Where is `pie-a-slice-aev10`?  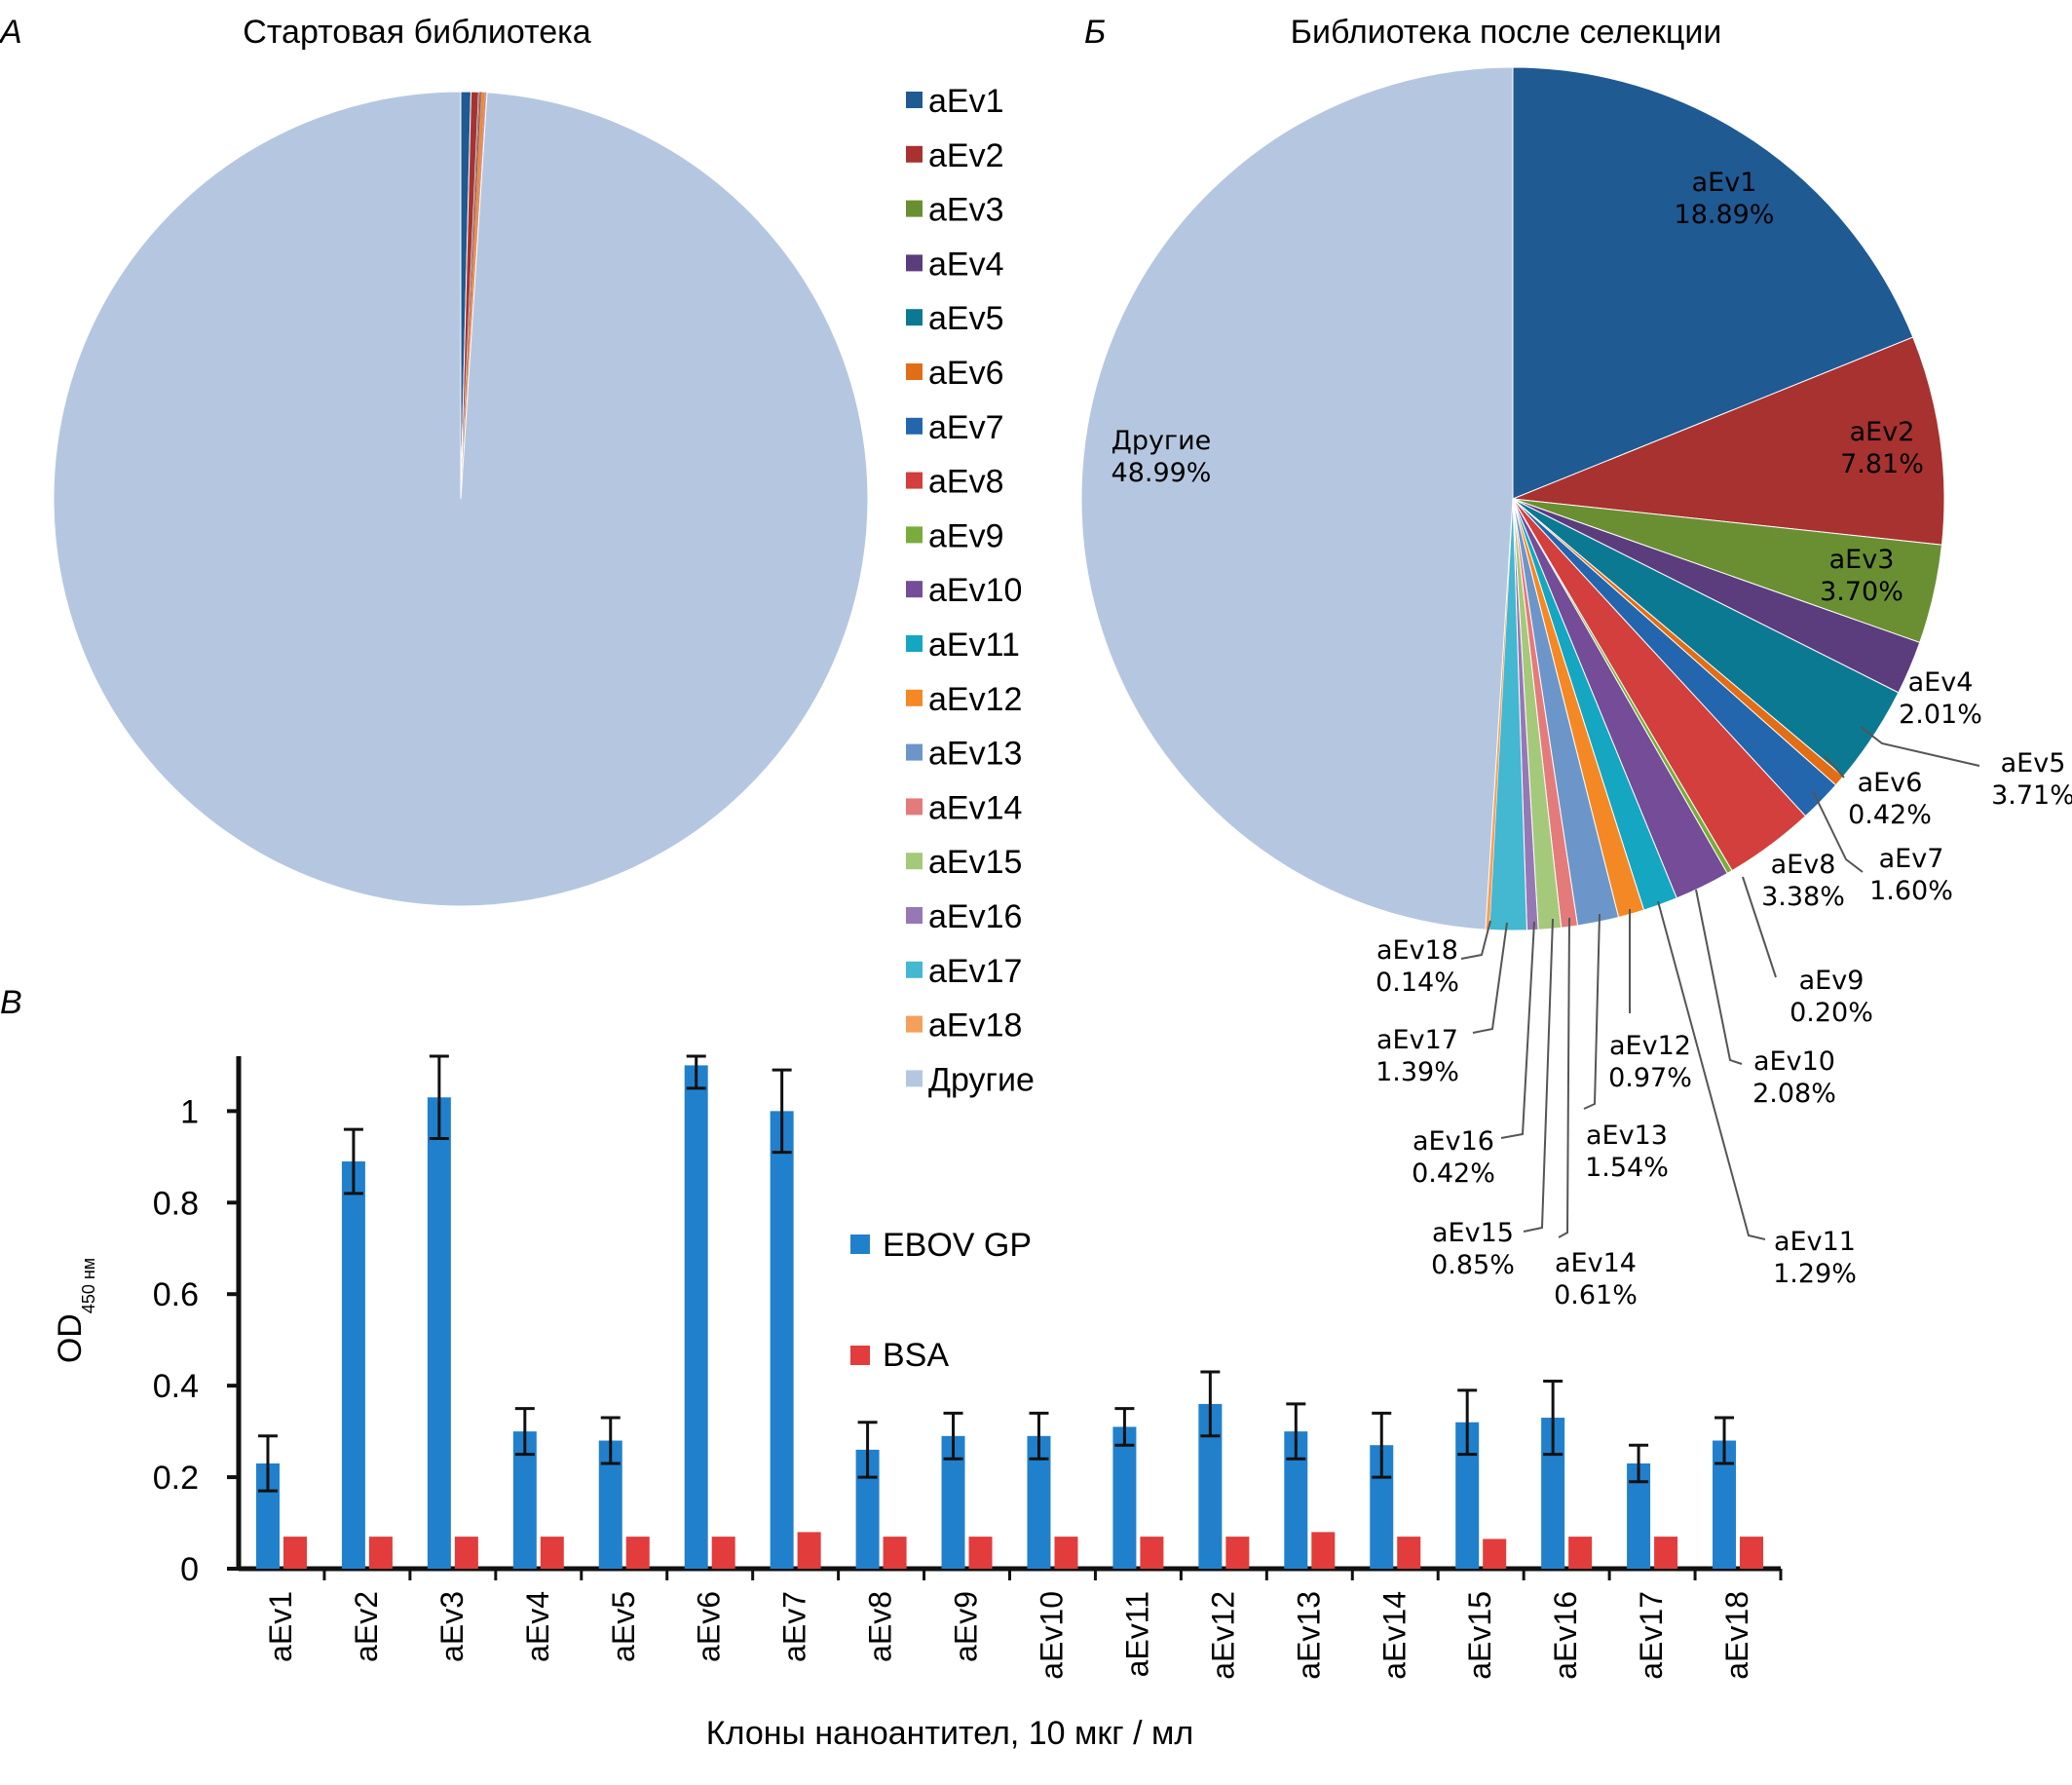 pie-a-slice-aev10 is located at coordinates (472, 296).